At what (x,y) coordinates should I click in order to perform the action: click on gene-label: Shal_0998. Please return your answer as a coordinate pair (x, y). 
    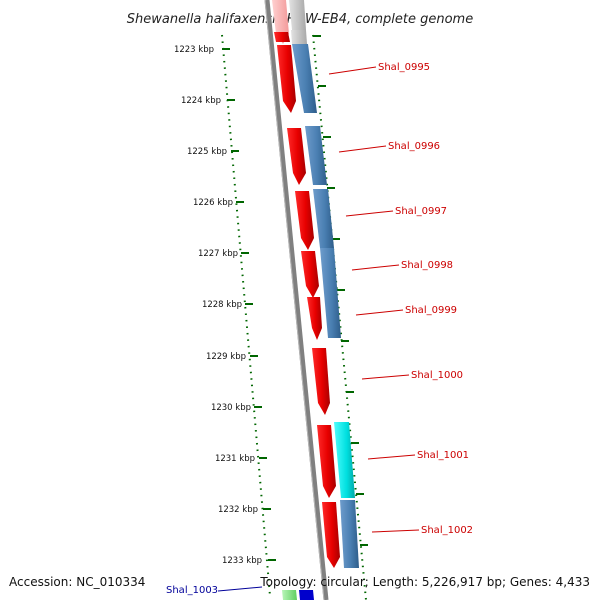
    Looking at the image, I should click on (427, 265).